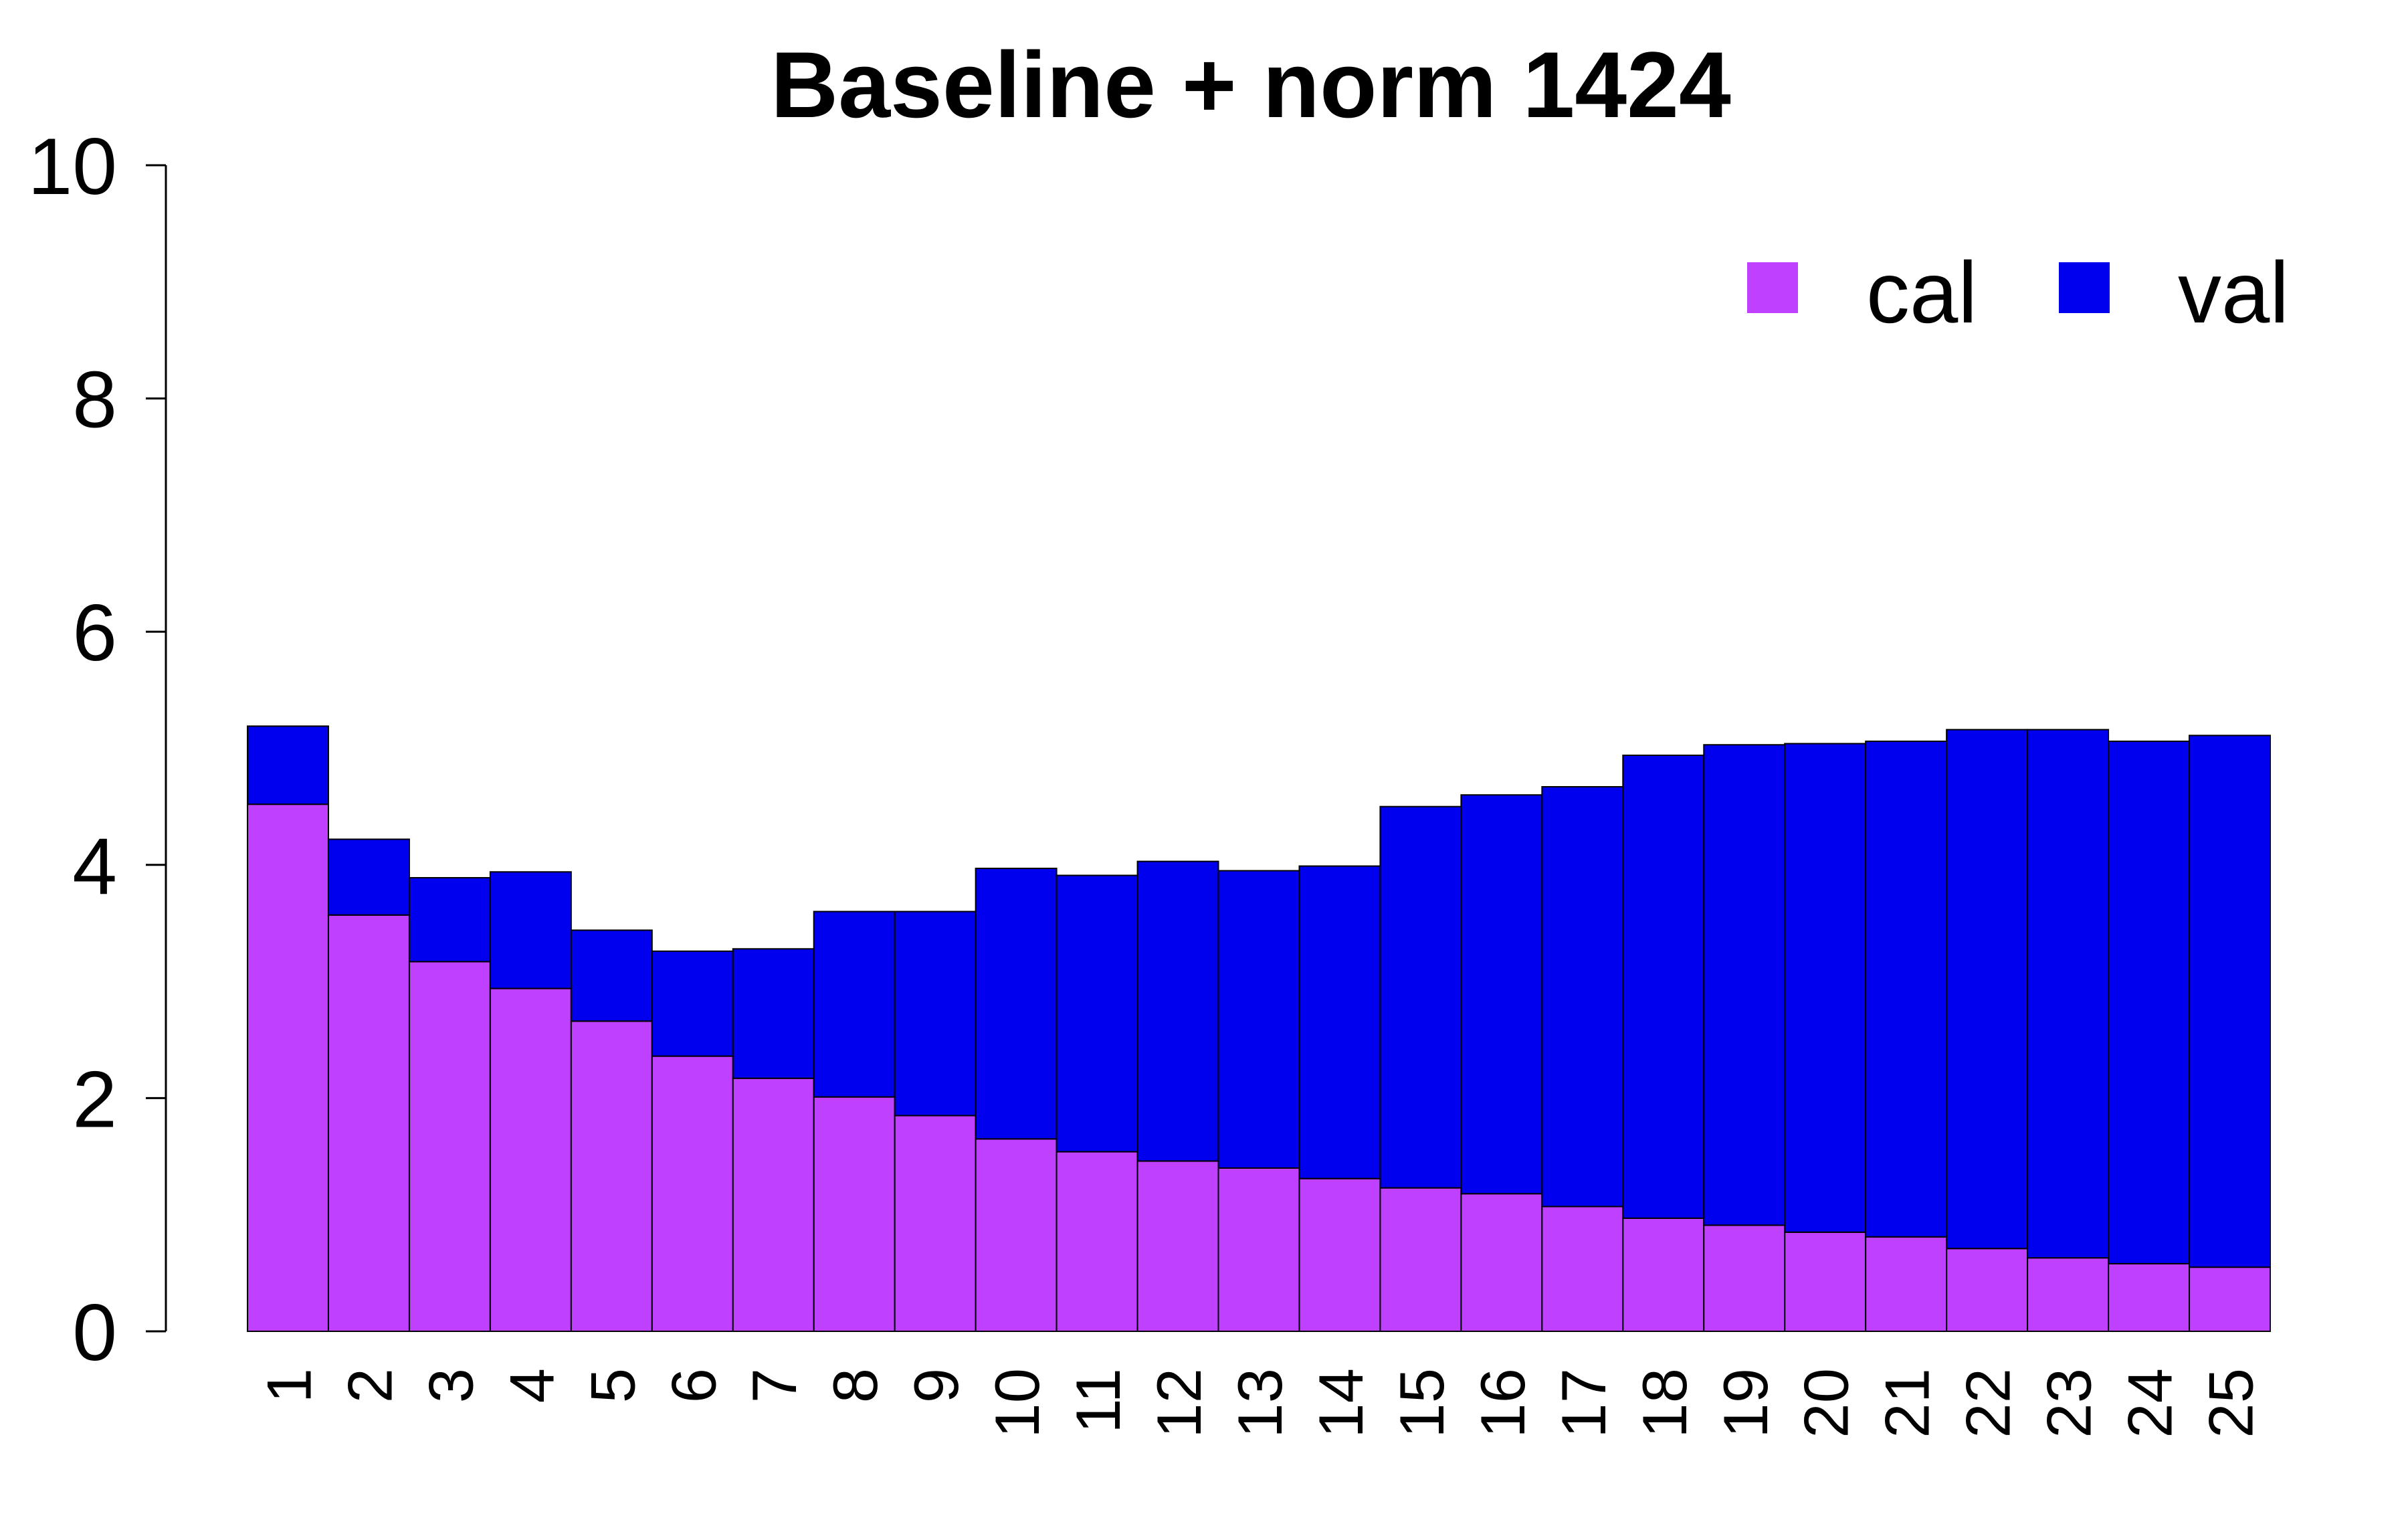  I want to click on y-tick-label: 10, so click(72, 166).